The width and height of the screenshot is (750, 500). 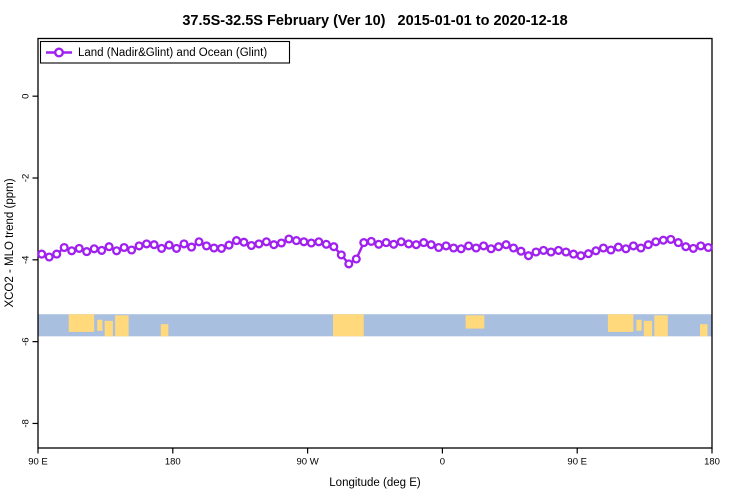 I want to click on x-tick-label: 180, so click(x=712, y=462).